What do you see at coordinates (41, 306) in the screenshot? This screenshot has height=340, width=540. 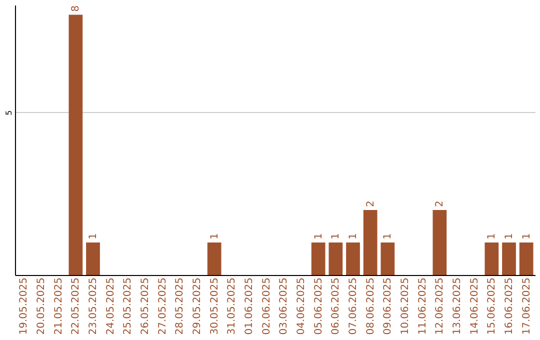 I see `x-tick-label: 20.05.2025` at bounding box center [41, 306].